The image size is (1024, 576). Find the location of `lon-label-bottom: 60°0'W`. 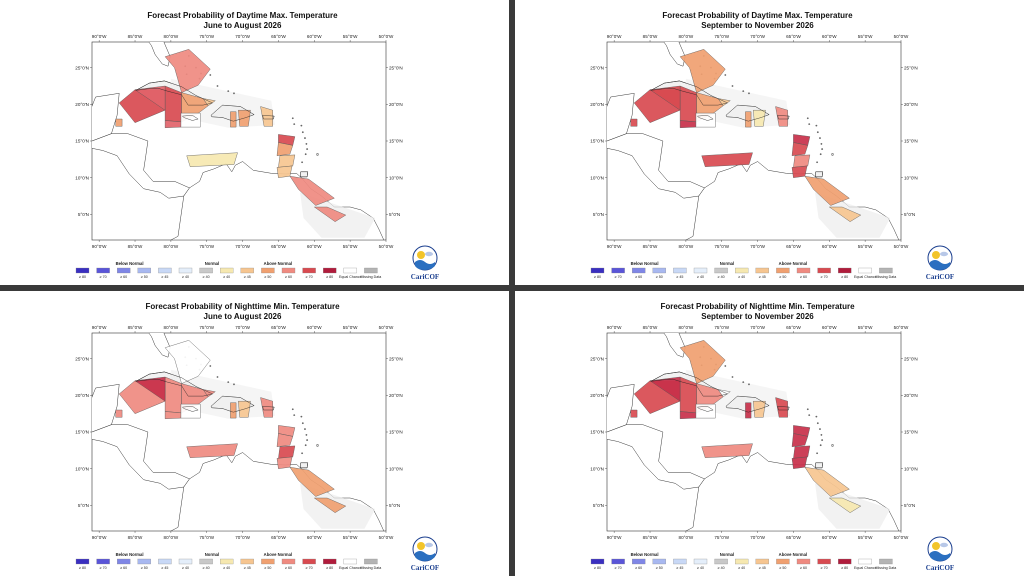

lon-label-bottom: 60°0'W is located at coordinates (829, 246).